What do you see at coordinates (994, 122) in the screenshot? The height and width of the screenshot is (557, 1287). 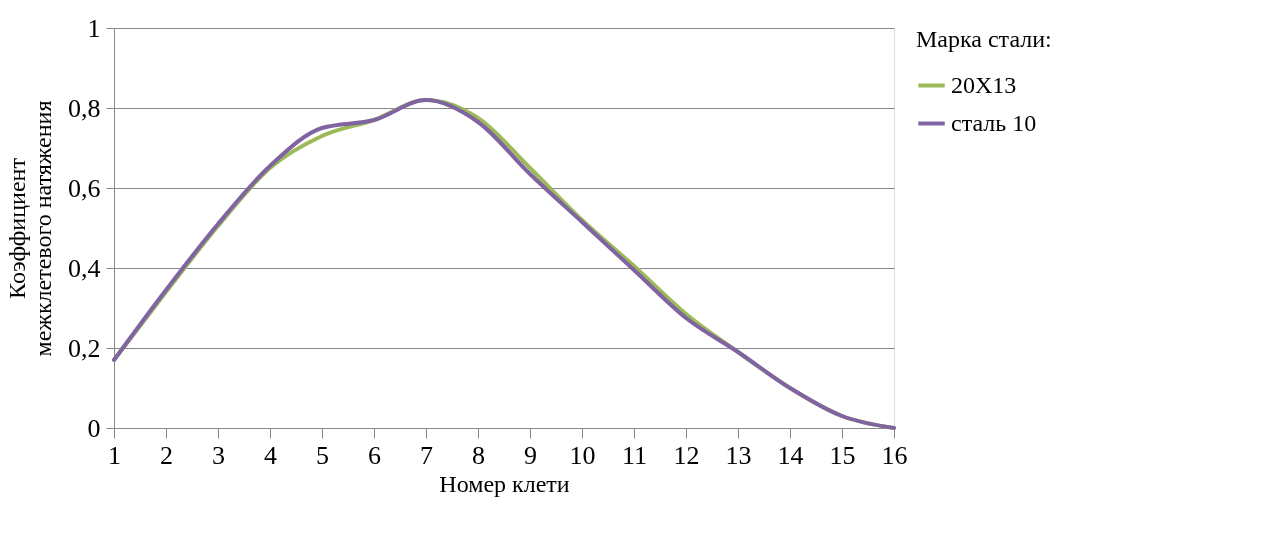 I see `legend-label: сталь 10` at bounding box center [994, 122].